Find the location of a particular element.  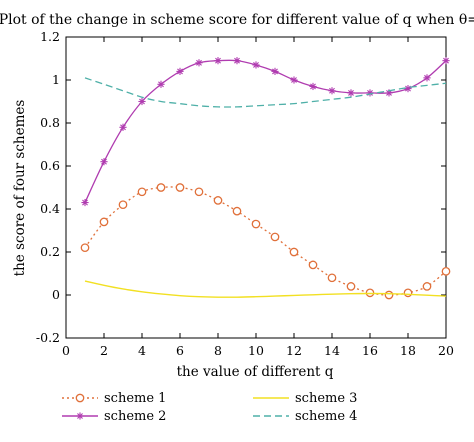

scheme-3-line is located at coordinates (265, 289).